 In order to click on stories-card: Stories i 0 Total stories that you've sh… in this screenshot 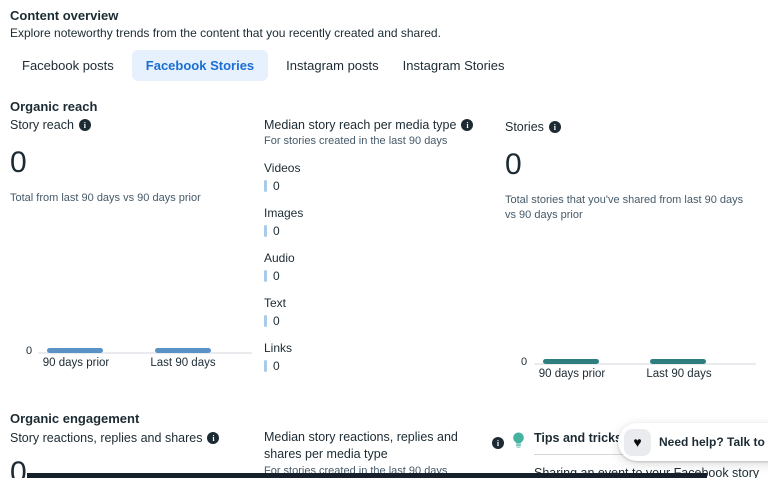, I will do `click(630, 172)`.